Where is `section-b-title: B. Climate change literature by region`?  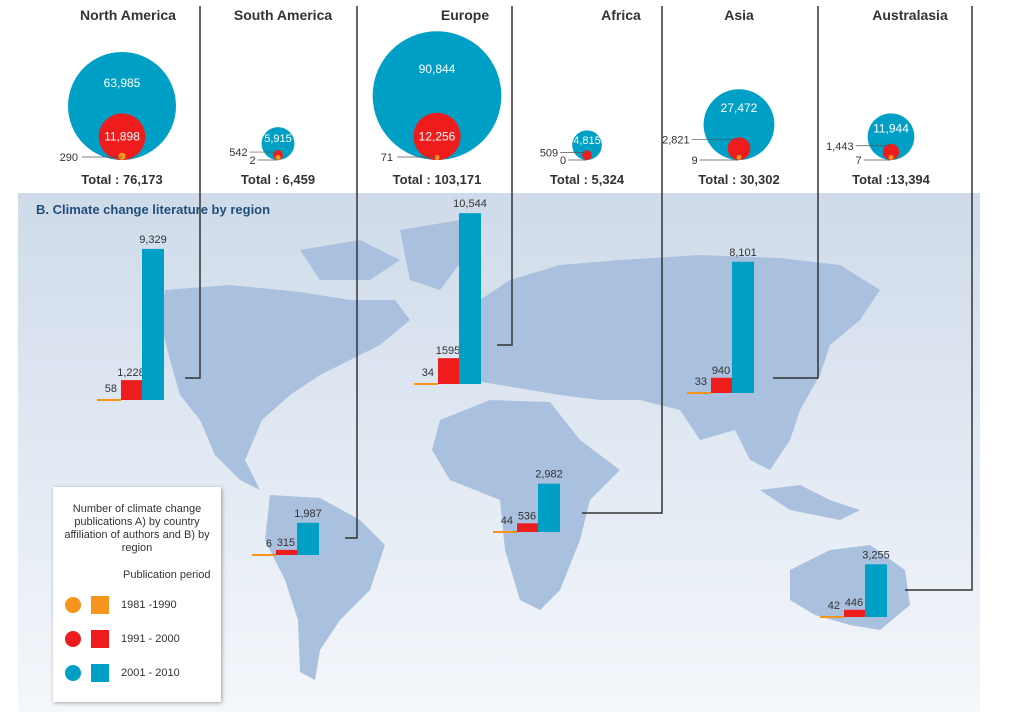
section-b-title: B. Climate change literature by region is located at coordinates (153, 209).